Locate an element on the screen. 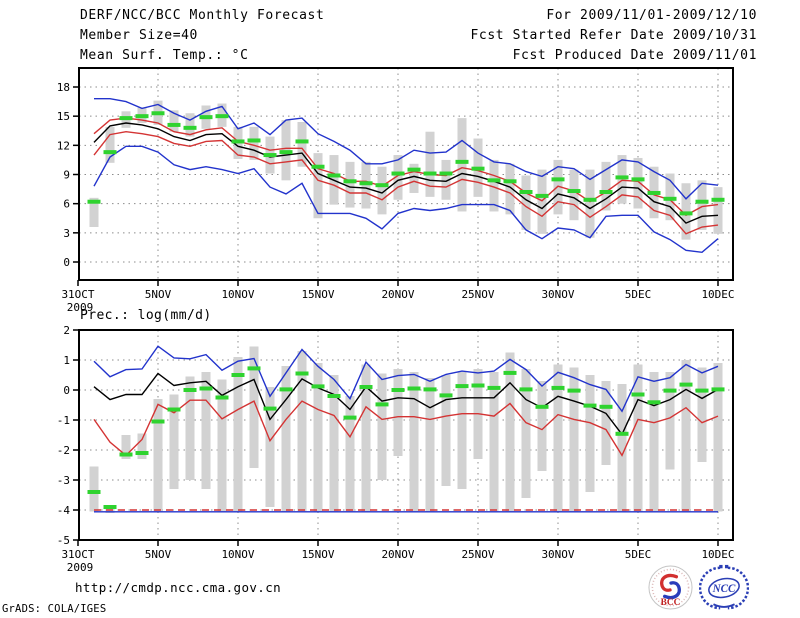 This screenshot has height=618, width=800. y-tick-label: -2 is located at coordinates (63, 450).